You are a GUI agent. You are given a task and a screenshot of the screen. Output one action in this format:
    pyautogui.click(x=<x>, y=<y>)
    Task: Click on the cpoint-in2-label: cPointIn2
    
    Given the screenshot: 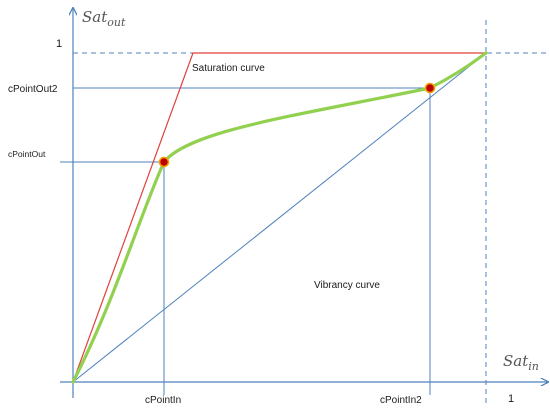 What is the action you would take?
    pyautogui.click(x=401, y=400)
    